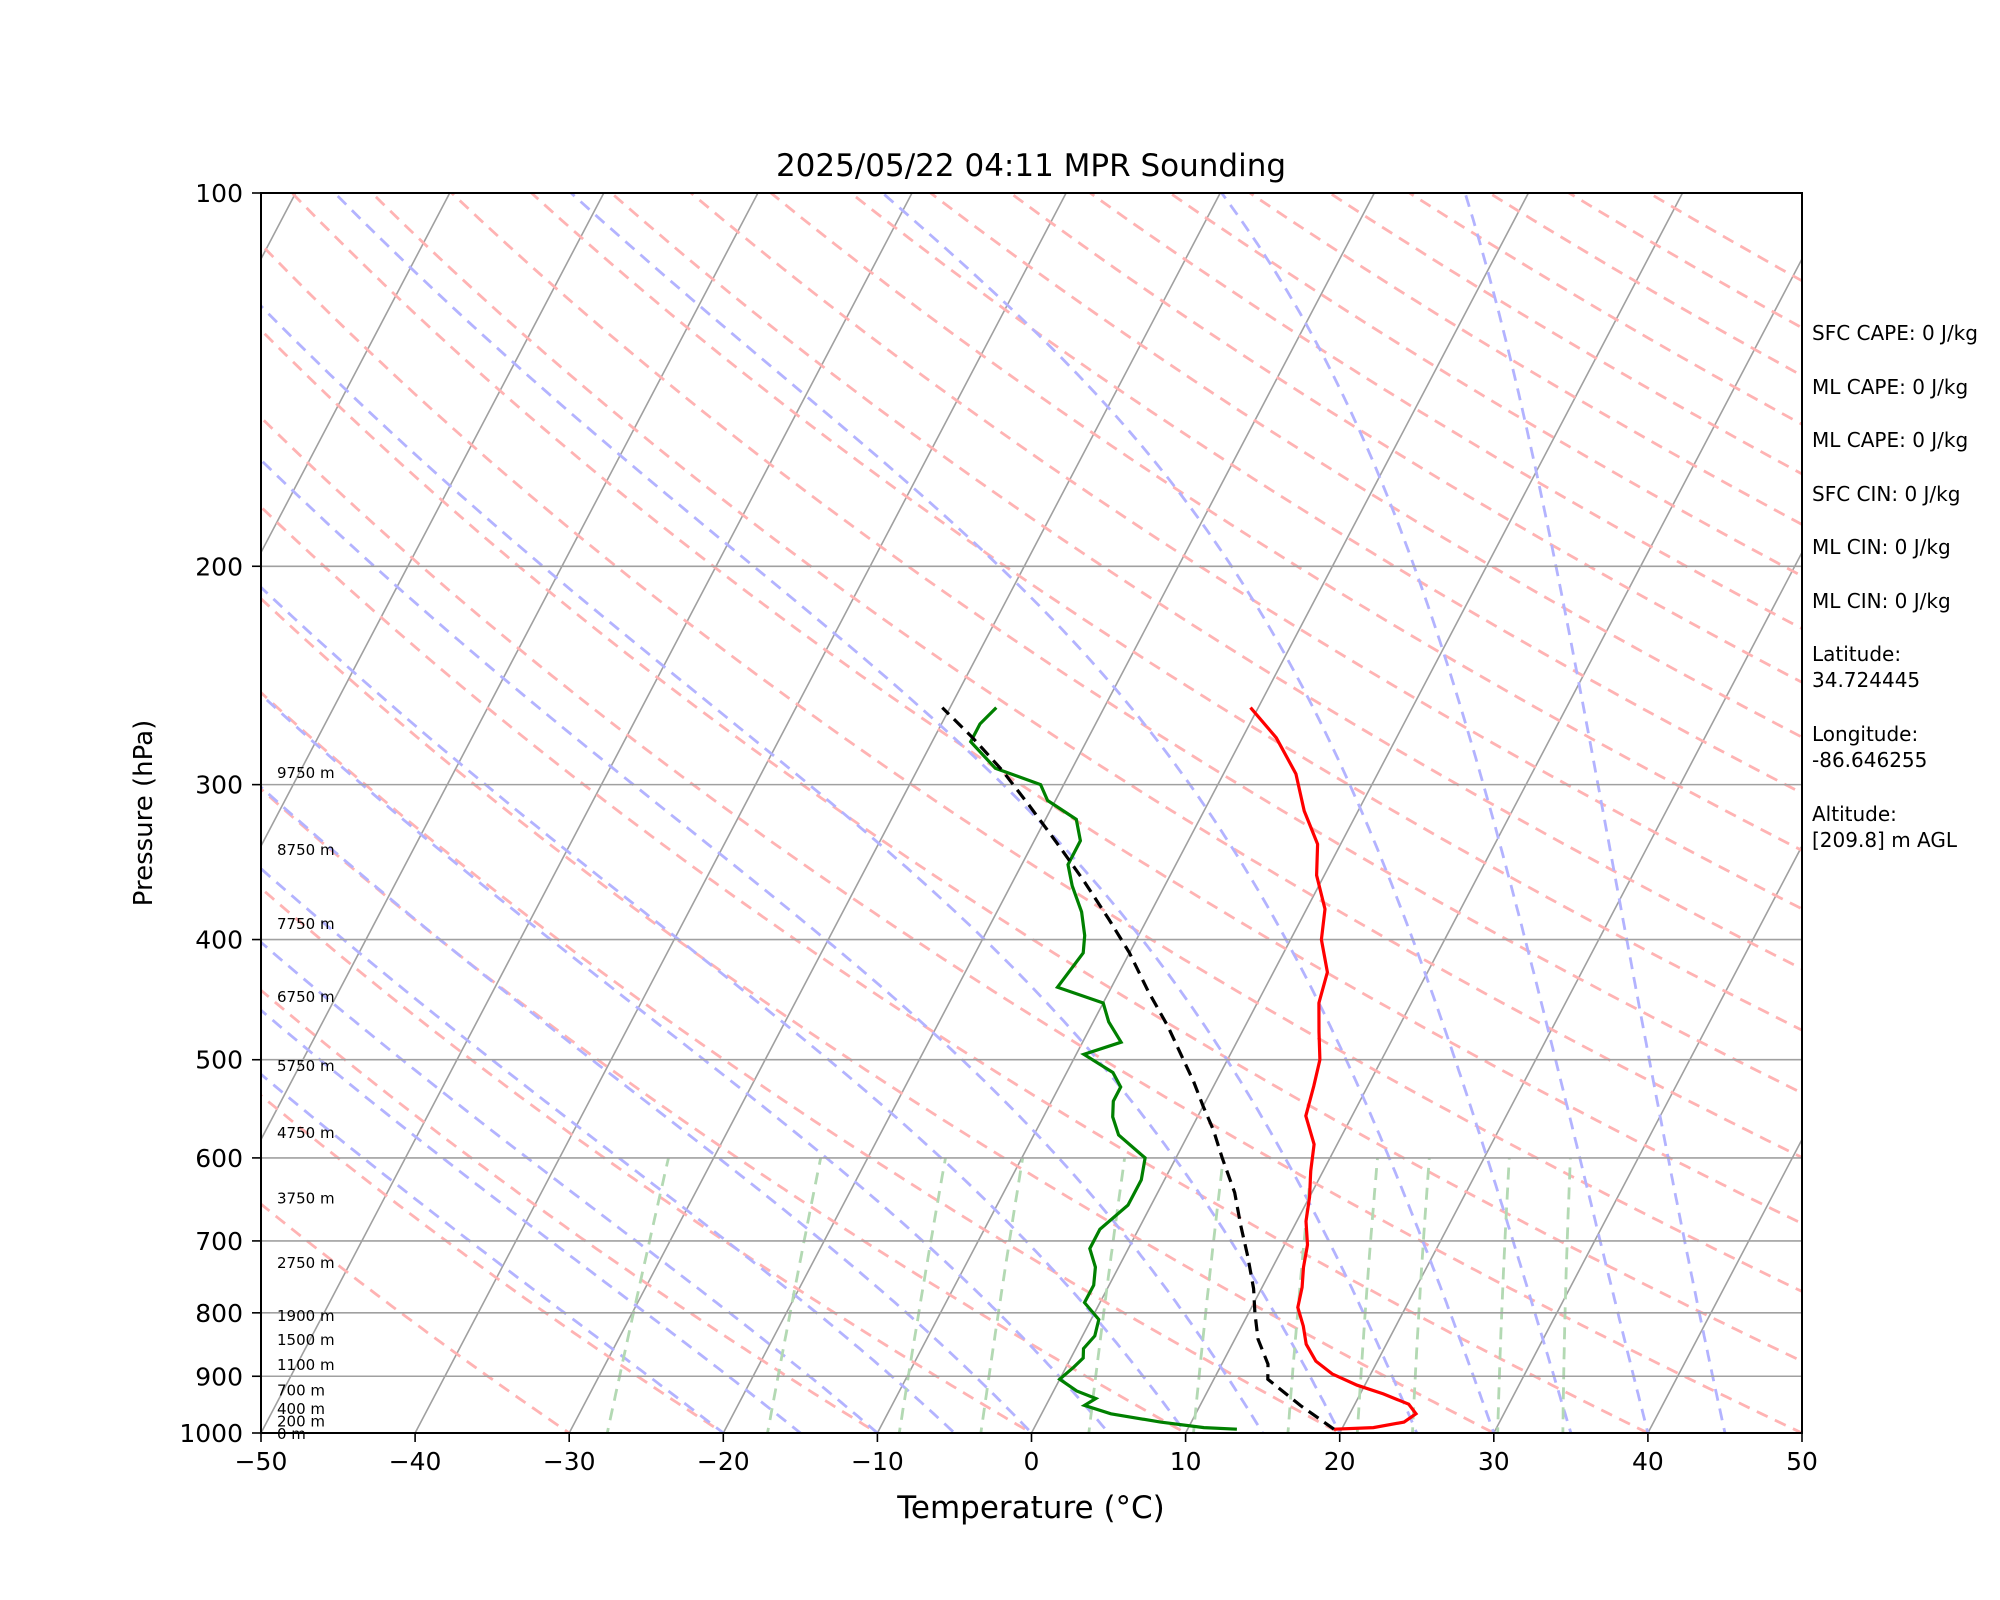 The height and width of the screenshot is (1600, 2000). I want to click on longitude-value: -86.646255, so click(1870, 760).